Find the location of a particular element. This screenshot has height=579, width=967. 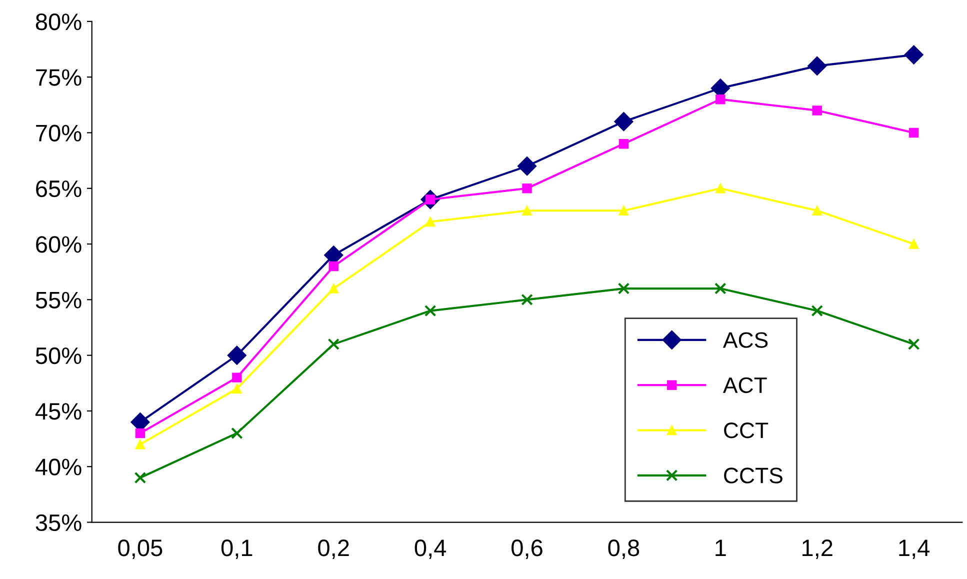

y-tick-label: 60% is located at coordinates (59, 244).